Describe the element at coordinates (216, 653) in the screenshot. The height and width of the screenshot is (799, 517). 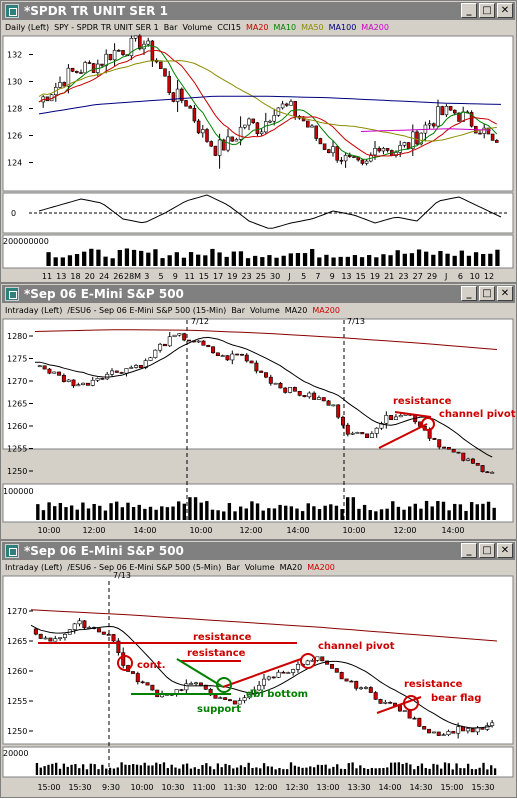
I see `annotation-resistance: resistance` at that location.